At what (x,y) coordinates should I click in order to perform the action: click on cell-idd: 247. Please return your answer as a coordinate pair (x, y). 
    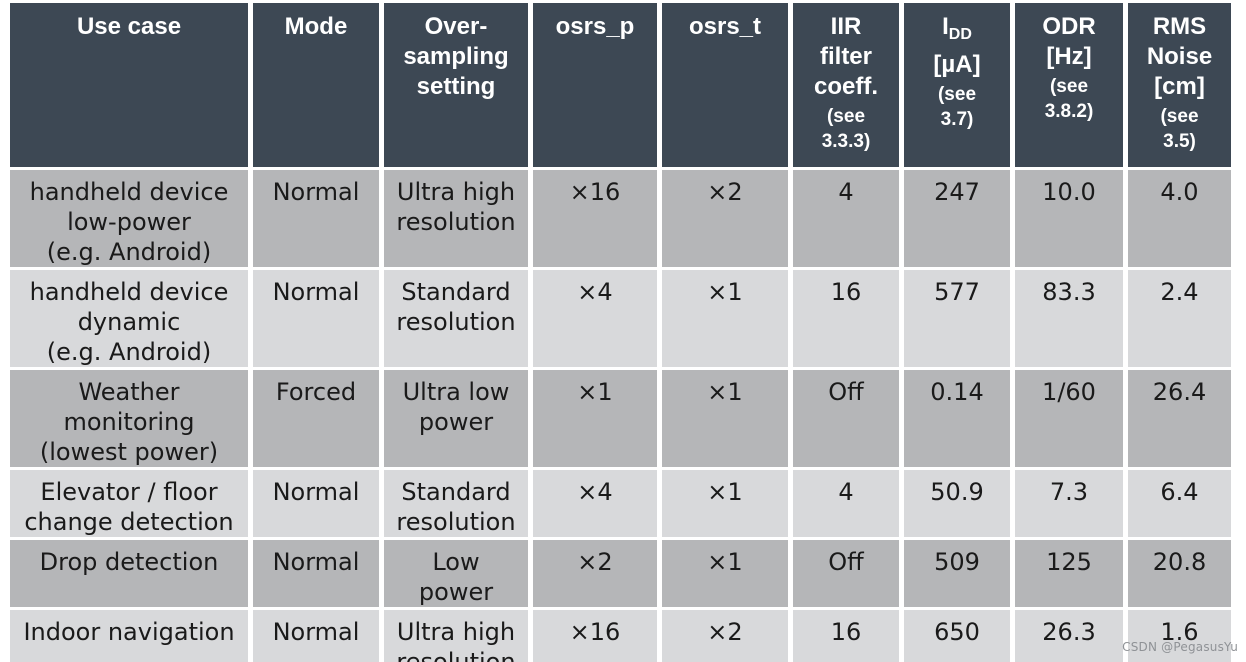
    Looking at the image, I should click on (957, 218).